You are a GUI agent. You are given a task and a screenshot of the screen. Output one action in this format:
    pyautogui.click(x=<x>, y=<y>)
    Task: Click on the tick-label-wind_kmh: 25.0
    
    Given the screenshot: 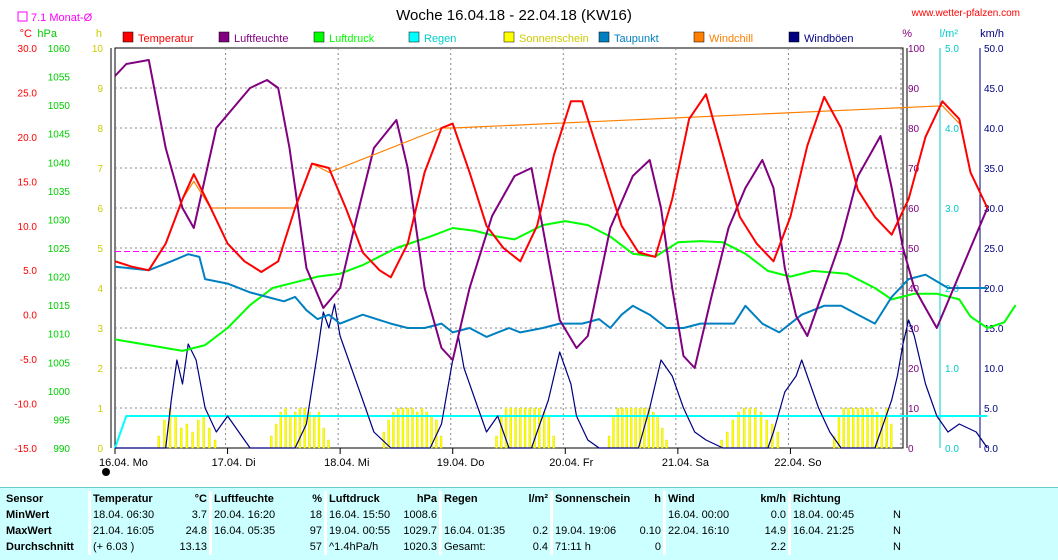 What is the action you would take?
    pyautogui.click(x=994, y=249)
    